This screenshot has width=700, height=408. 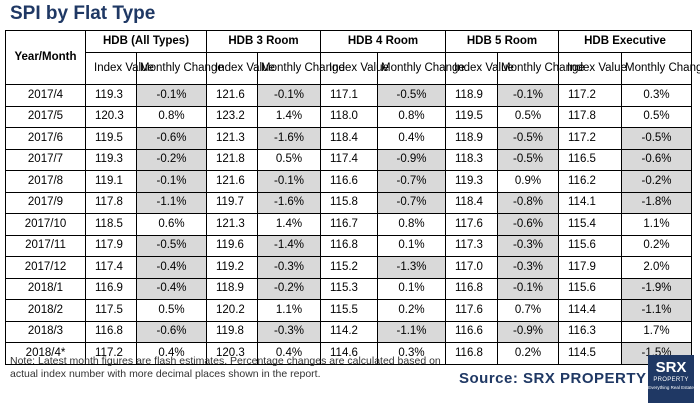 I want to click on monthly-change-cell: -0.3%, so click(x=289, y=331).